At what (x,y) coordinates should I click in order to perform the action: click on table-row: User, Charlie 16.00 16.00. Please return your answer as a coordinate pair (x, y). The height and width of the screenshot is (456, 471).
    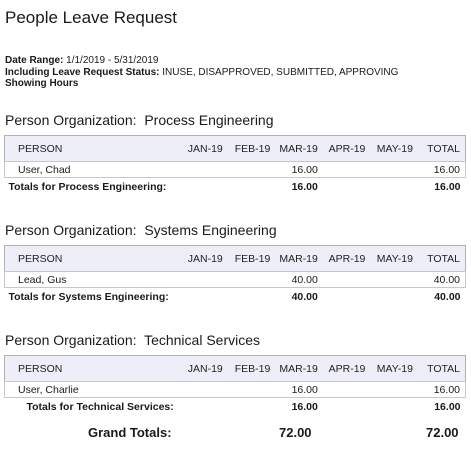
    Looking at the image, I should click on (235, 389).